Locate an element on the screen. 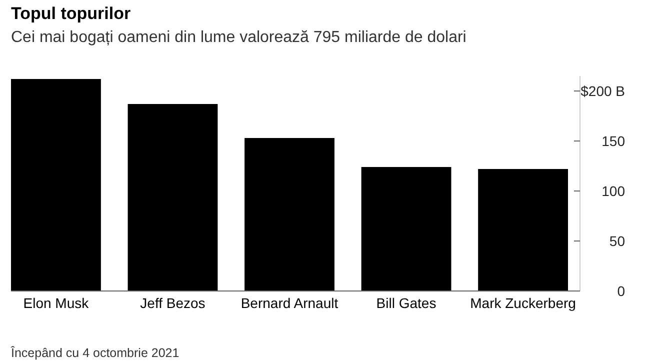  chart-subtitle: Cei mai bogați oameni din lume valorează 795 miliarde de dolari is located at coordinates (238, 37).